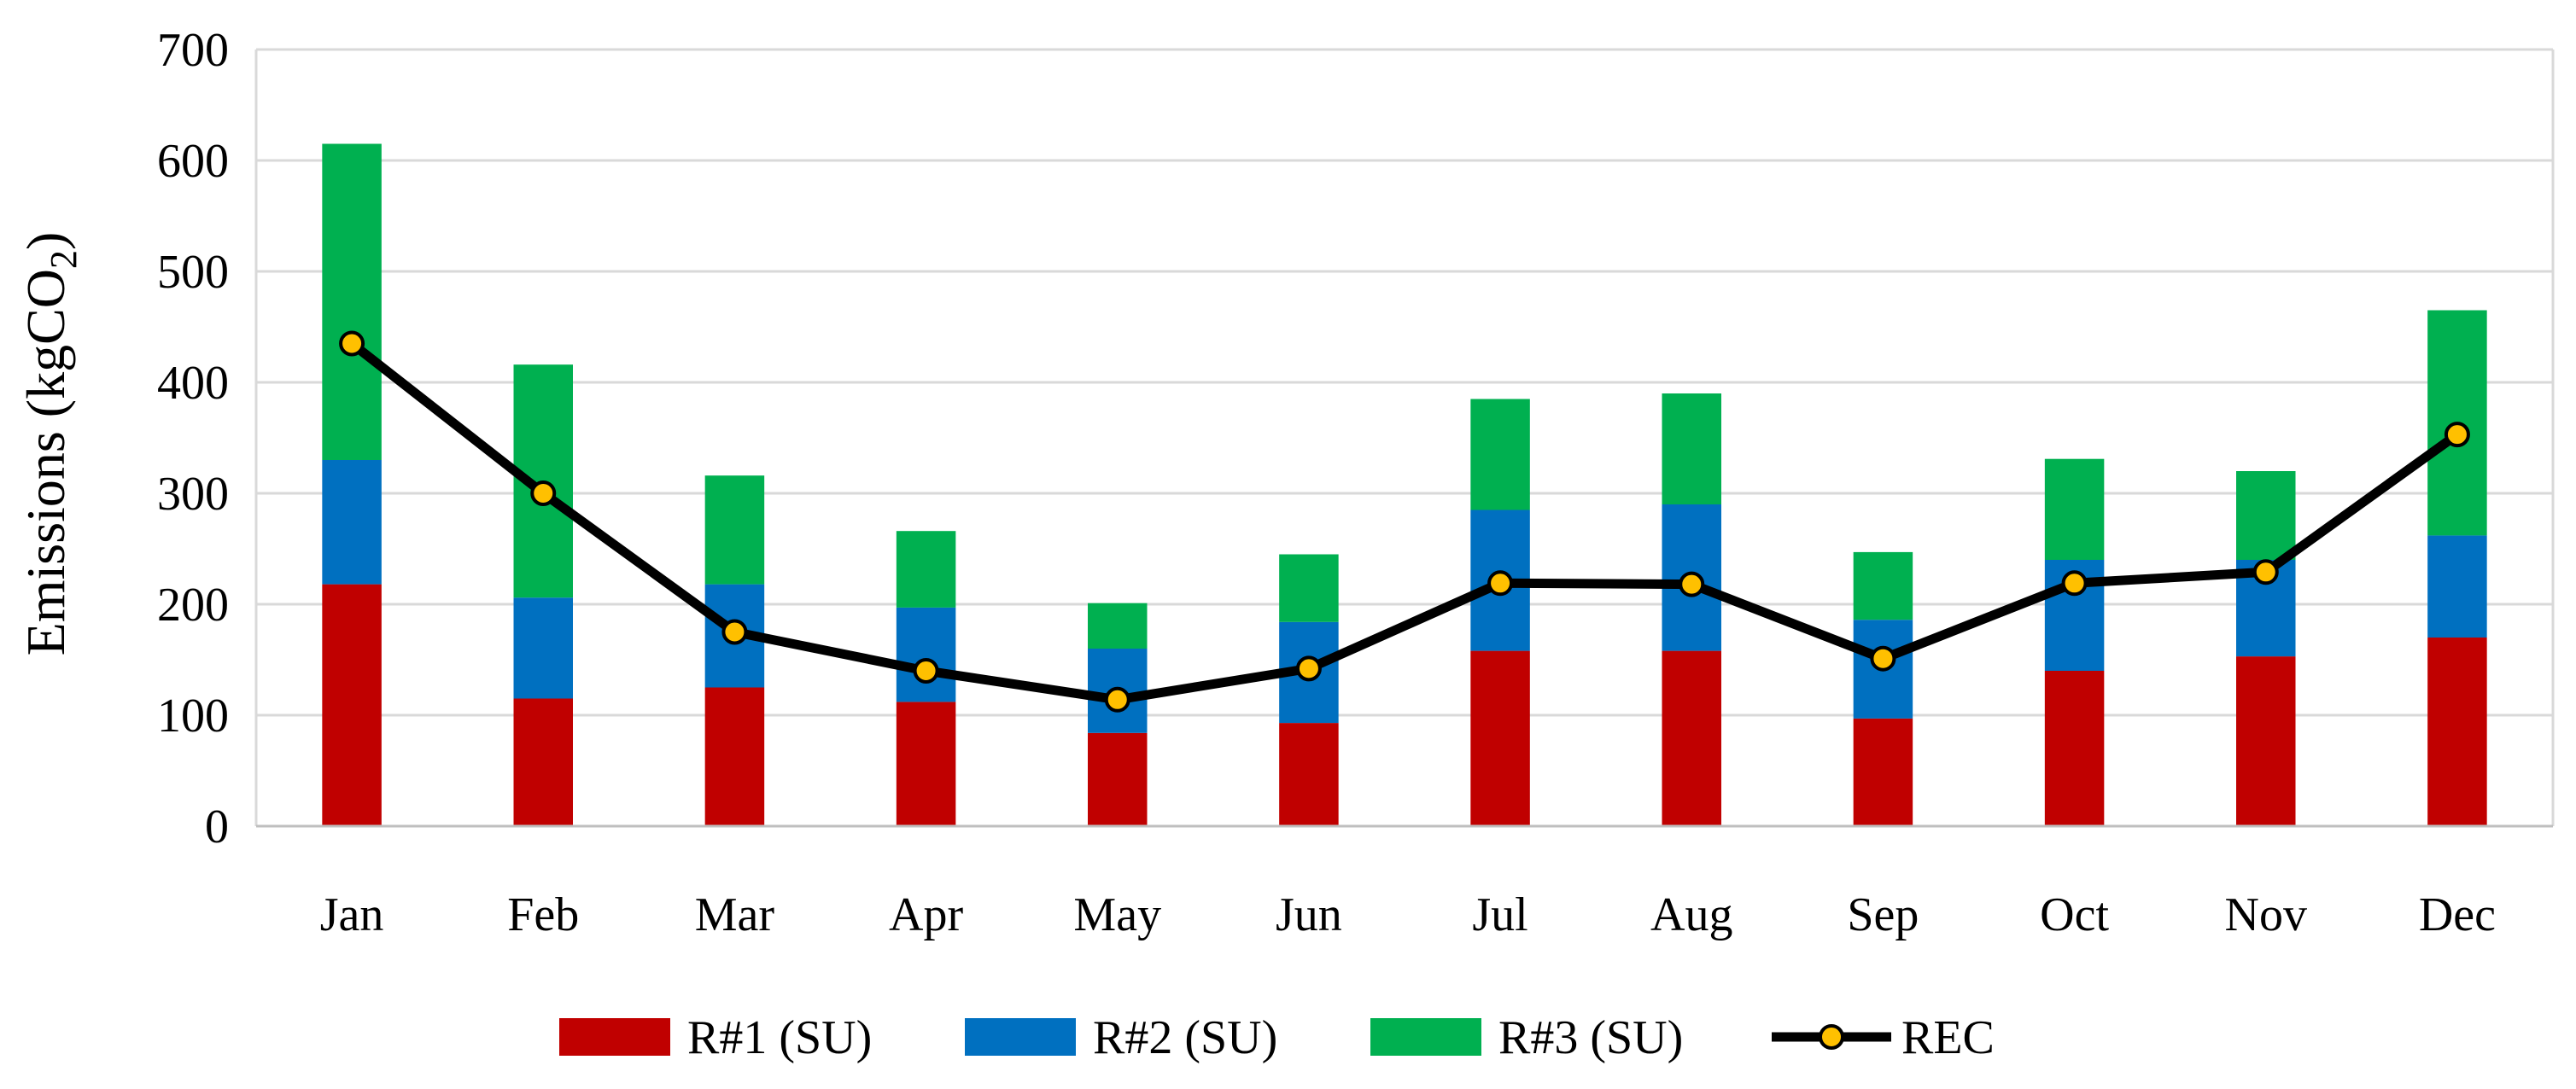 This screenshot has height=1089, width=2576. I want to click on bar-1-oct, so click(2074, 748).